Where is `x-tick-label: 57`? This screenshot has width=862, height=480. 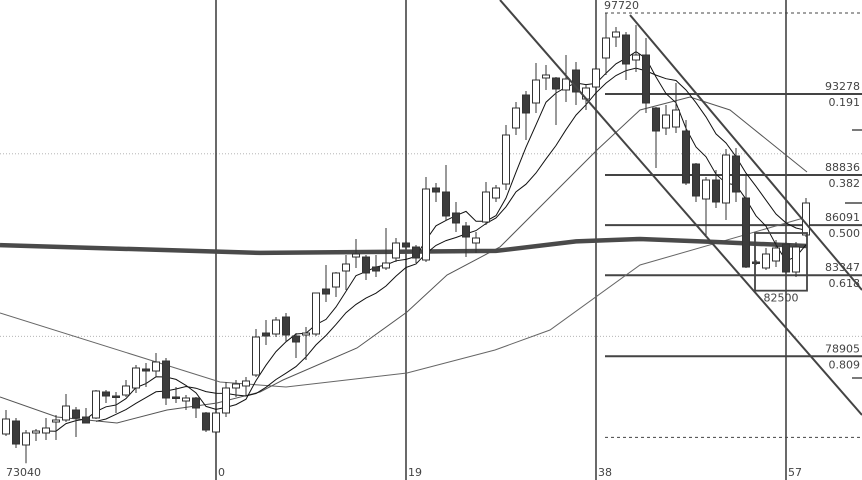
x-tick-label: 57 is located at coordinates (795, 472).